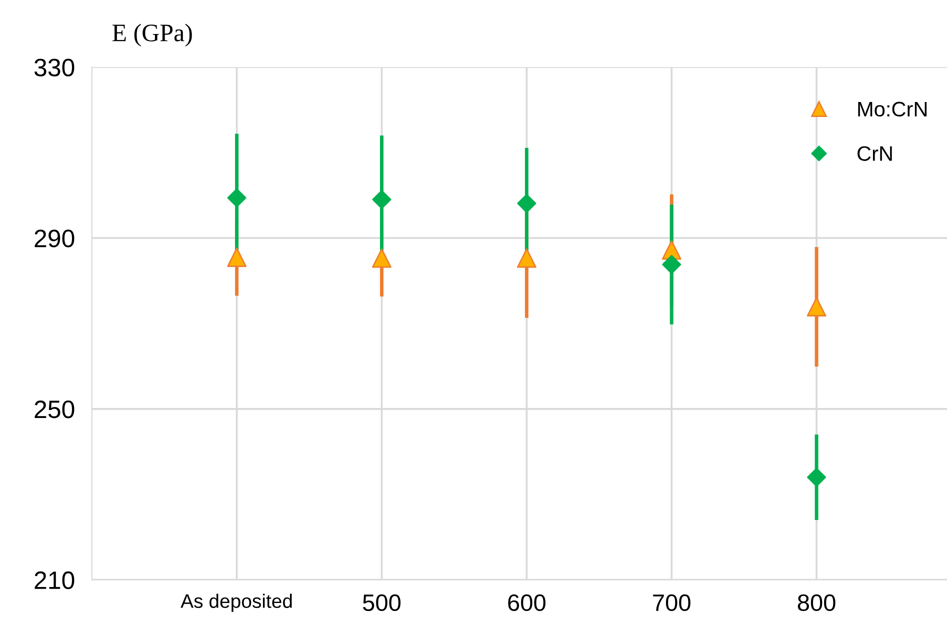 The height and width of the screenshot is (633, 947). What do you see at coordinates (381, 603) in the screenshot?
I see `x-tick-label: 500` at bounding box center [381, 603].